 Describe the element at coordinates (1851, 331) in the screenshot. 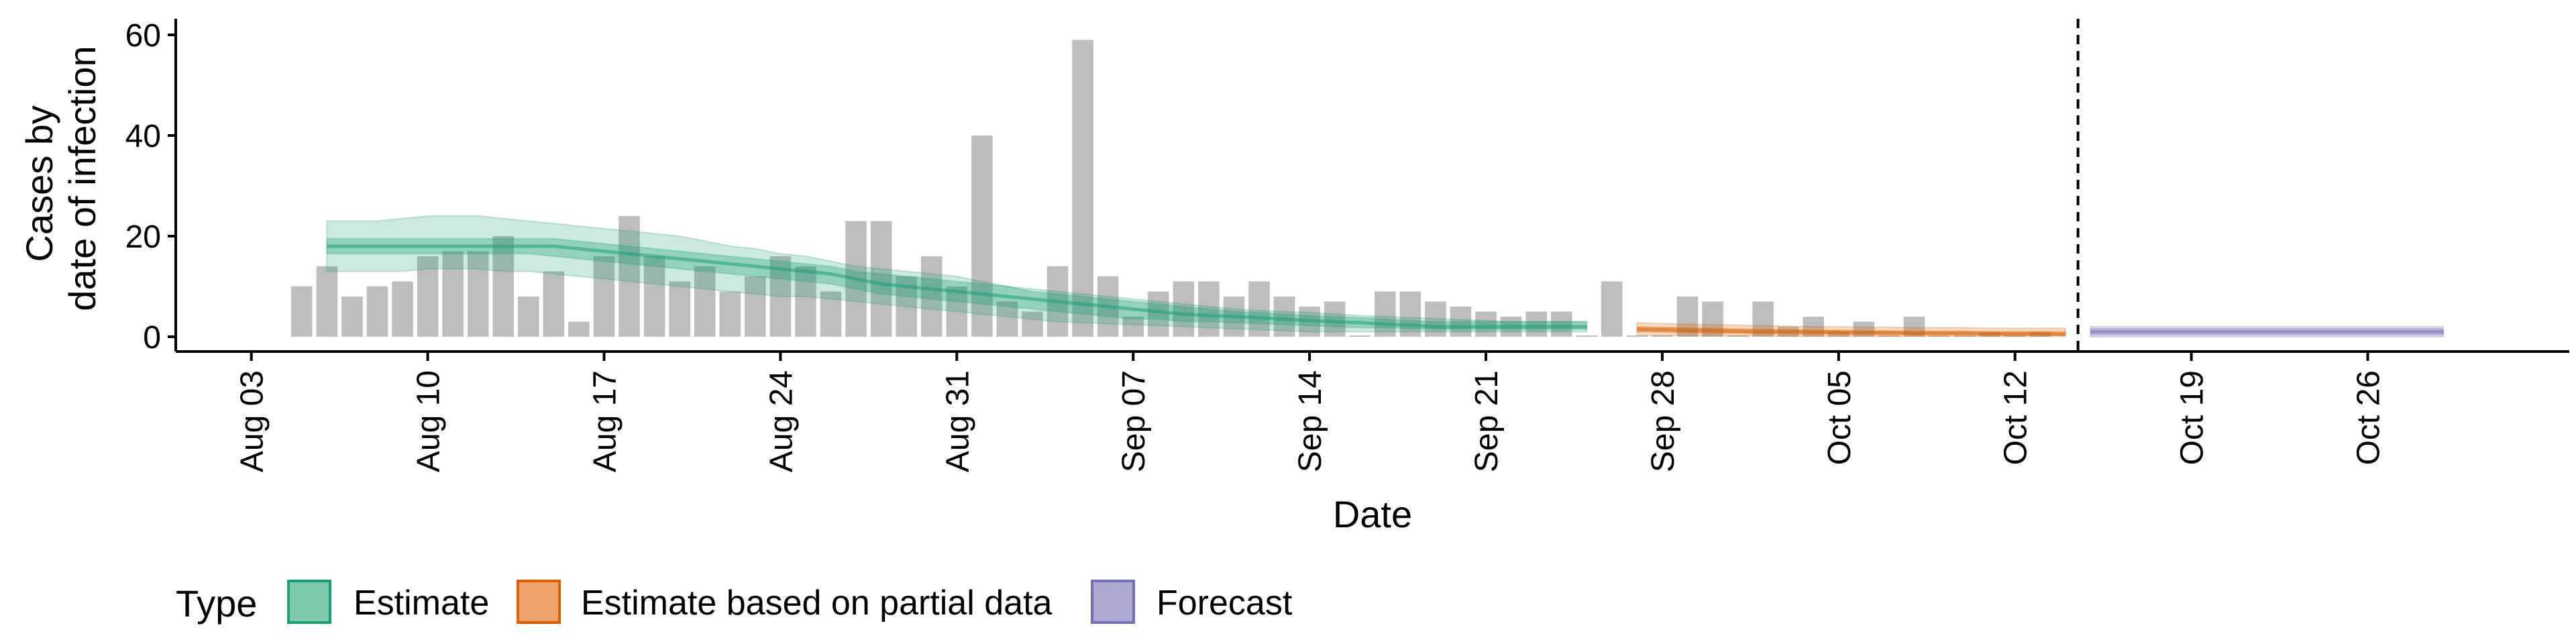

I see `partial-median-line` at that location.